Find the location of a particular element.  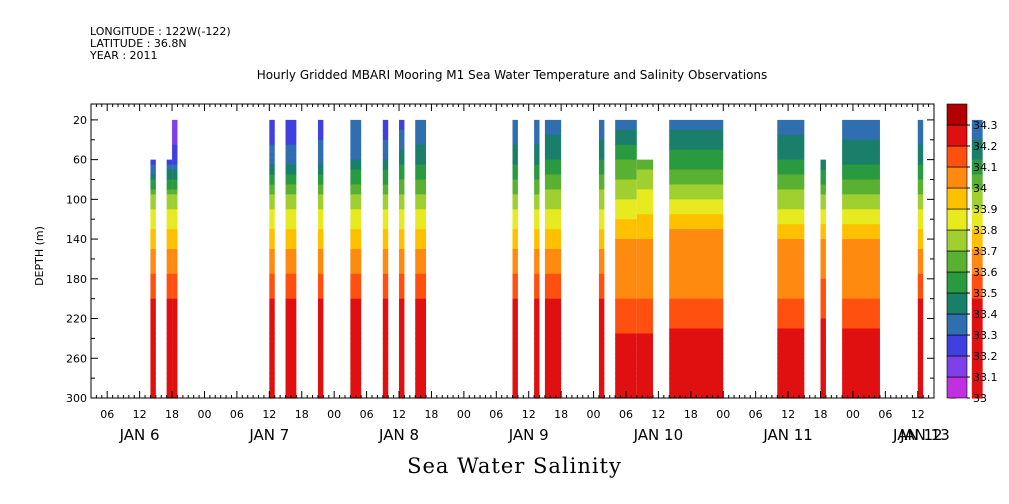

x-hour-label: 00 is located at coordinates (853, 414).